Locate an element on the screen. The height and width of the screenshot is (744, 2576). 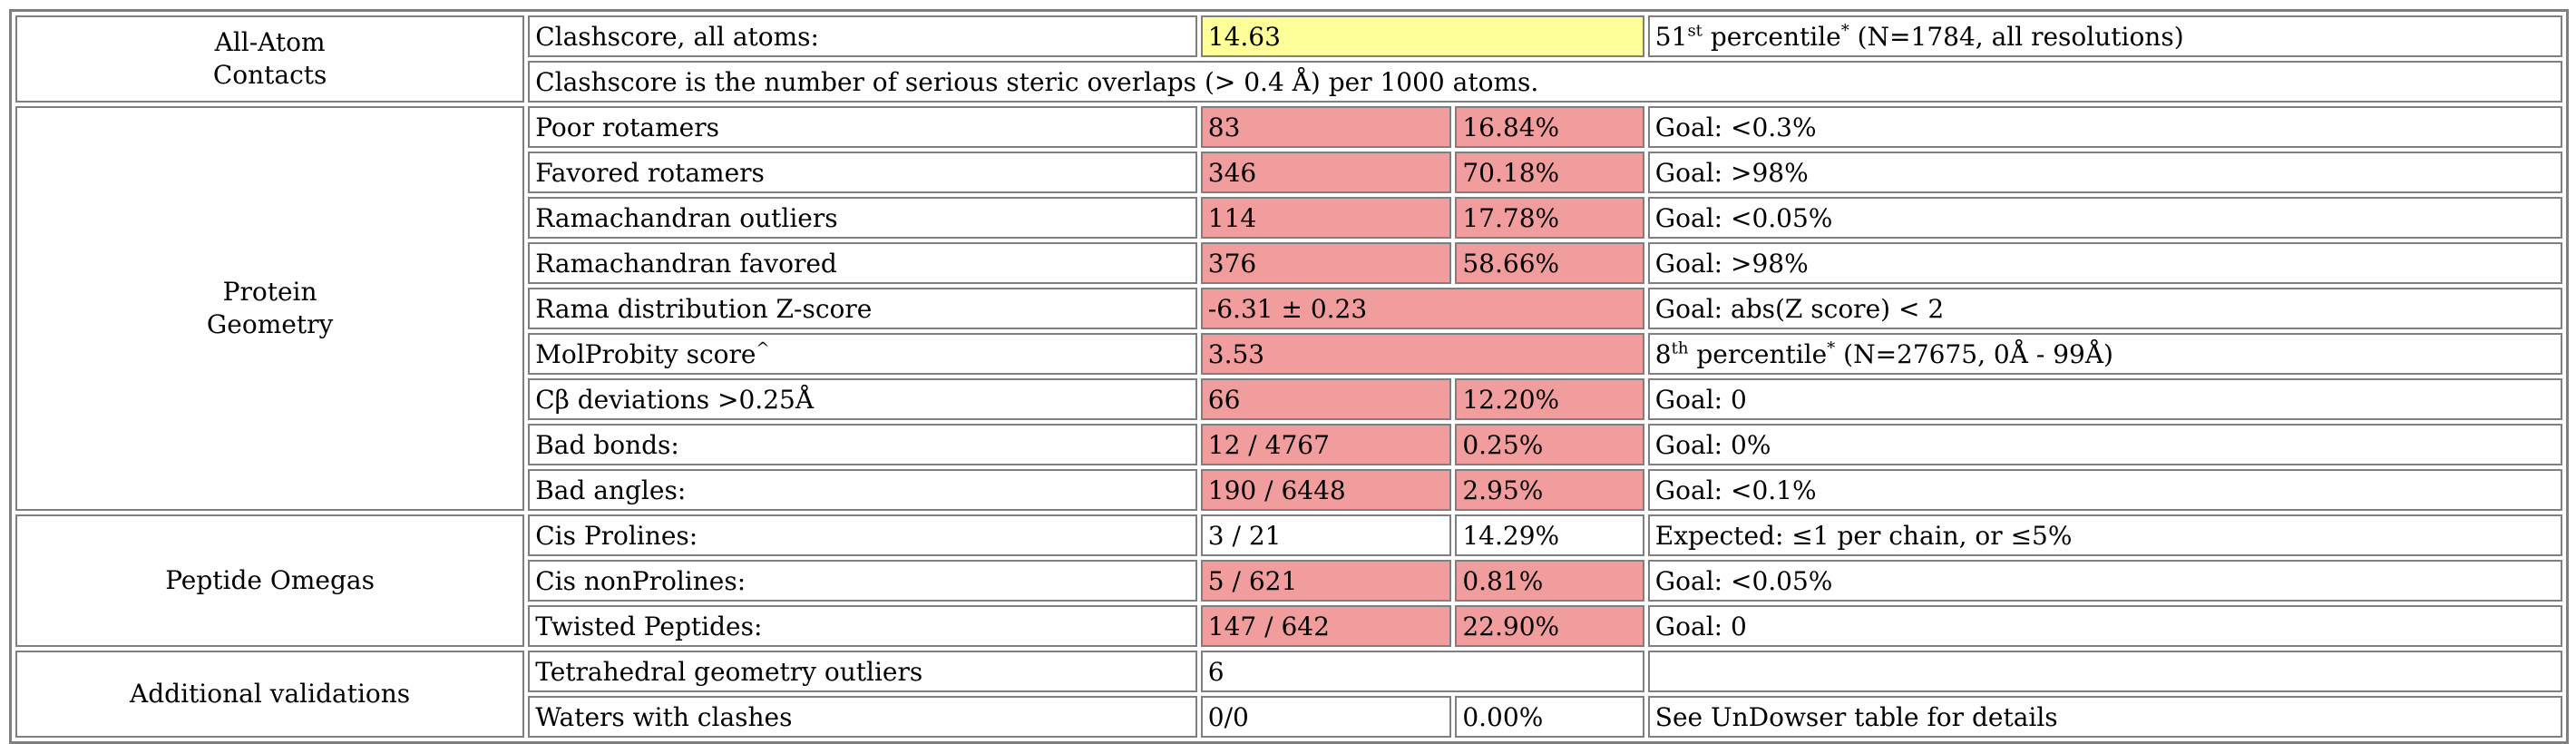
metric-percent-twisted-peptides: 22.90% is located at coordinates (1549, 626).